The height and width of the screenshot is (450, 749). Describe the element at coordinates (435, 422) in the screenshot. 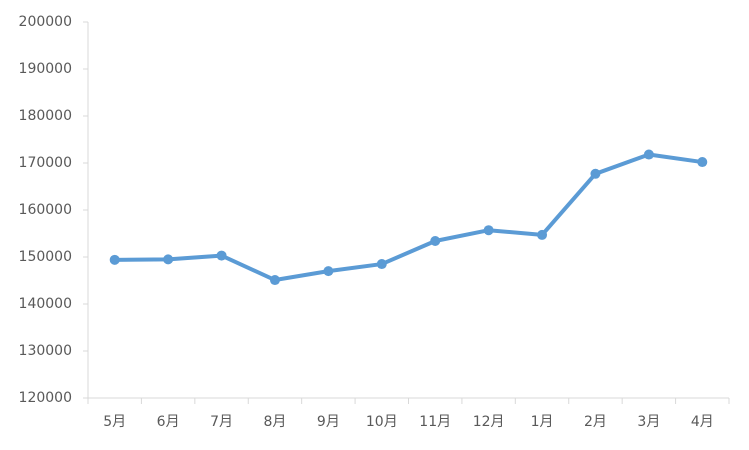

I see `x-tick-label: 11月` at that location.